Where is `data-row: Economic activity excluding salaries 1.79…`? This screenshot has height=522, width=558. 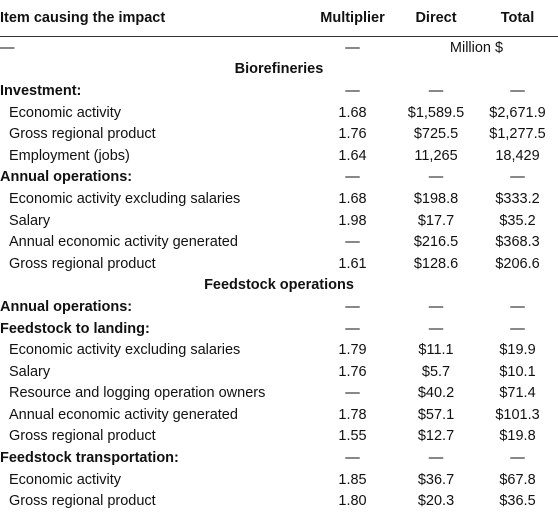 data-row: Economic activity excluding salaries 1.79… is located at coordinates (279, 350).